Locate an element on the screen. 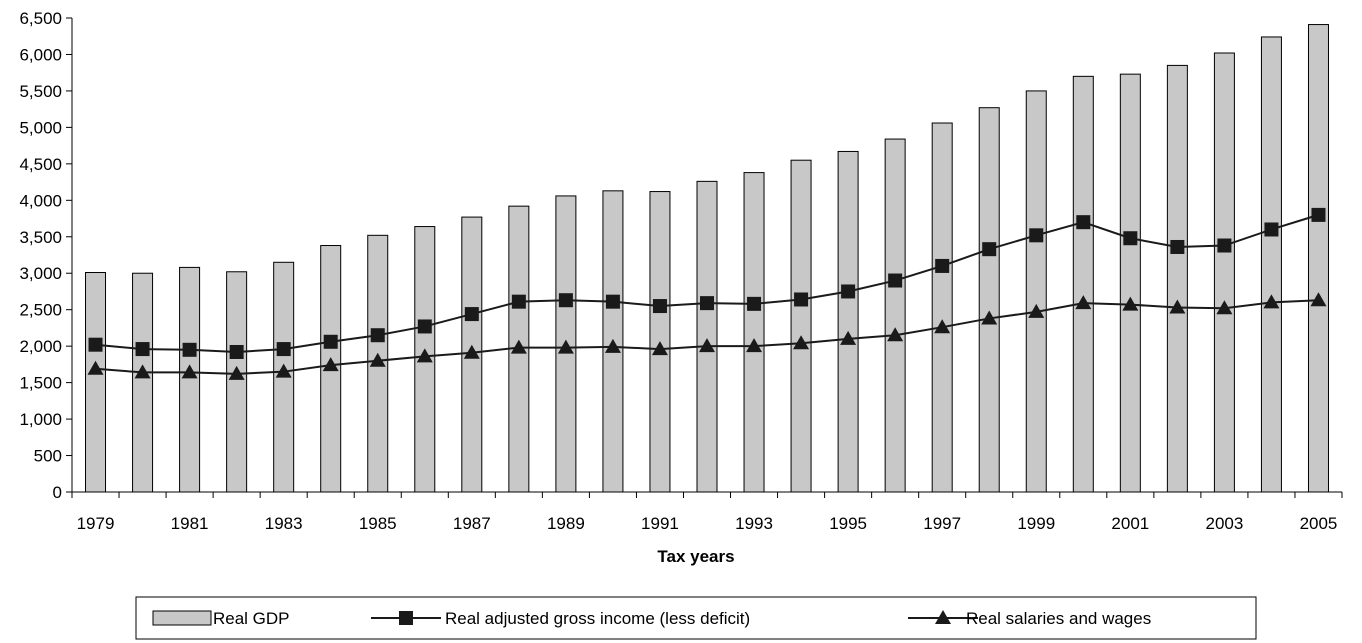  y-tick-label: 0 is located at coordinates (57, 492).